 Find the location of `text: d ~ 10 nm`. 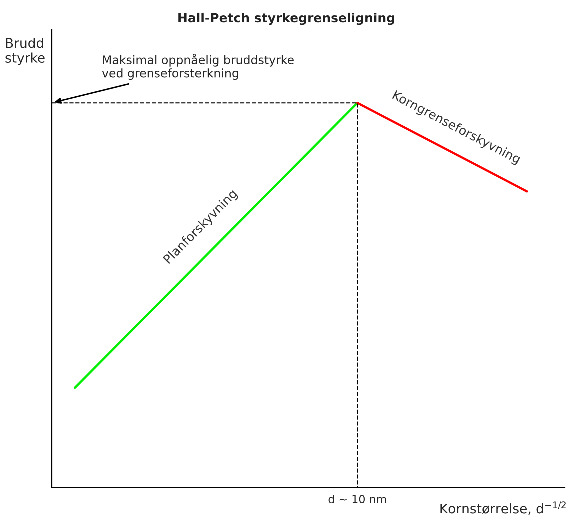

text: d ~ 10 nm is located at coordinates (357, 499).